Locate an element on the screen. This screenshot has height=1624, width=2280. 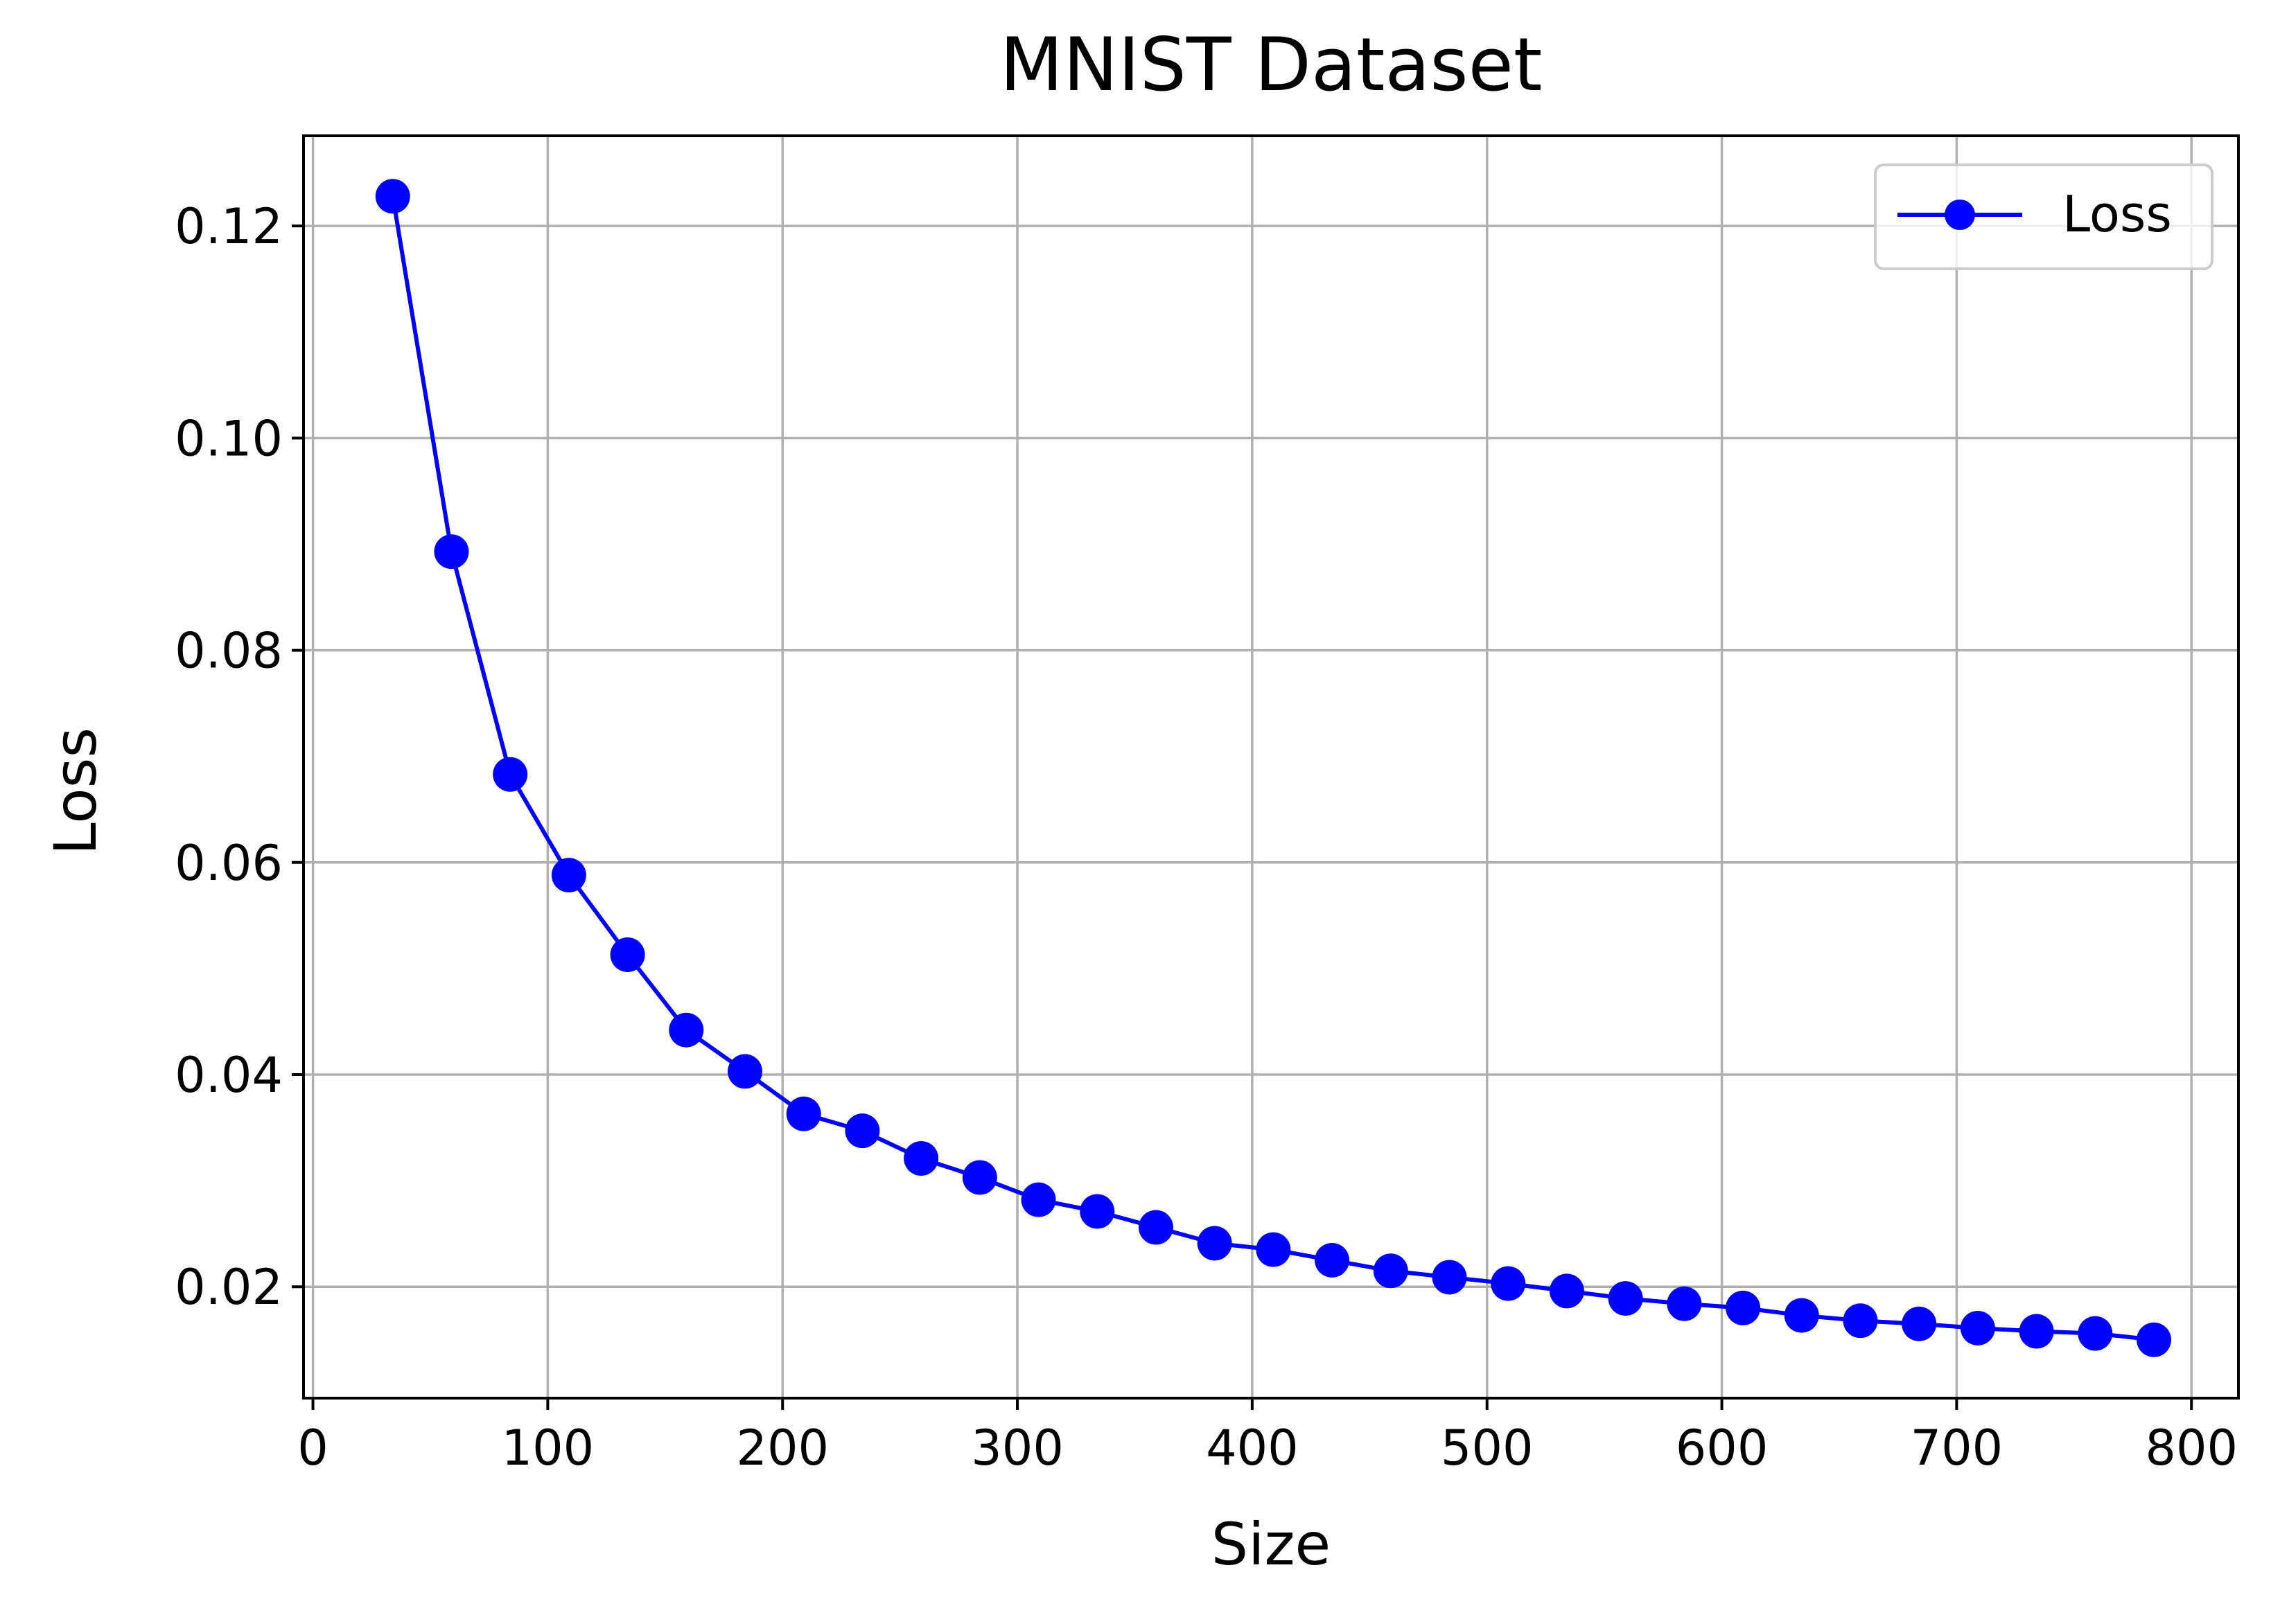
legend: Loss is located at coordinates (2043, 217).